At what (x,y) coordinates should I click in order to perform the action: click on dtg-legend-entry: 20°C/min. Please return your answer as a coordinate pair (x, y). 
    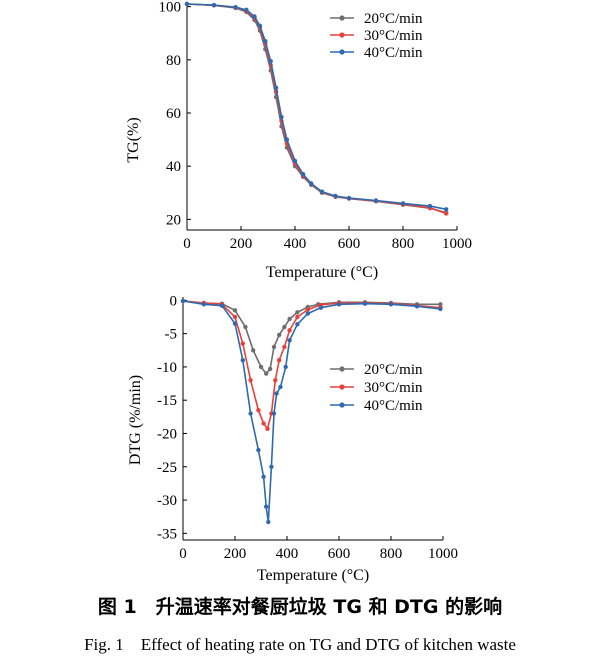
    Looking at the image, I should click on (376, 370).